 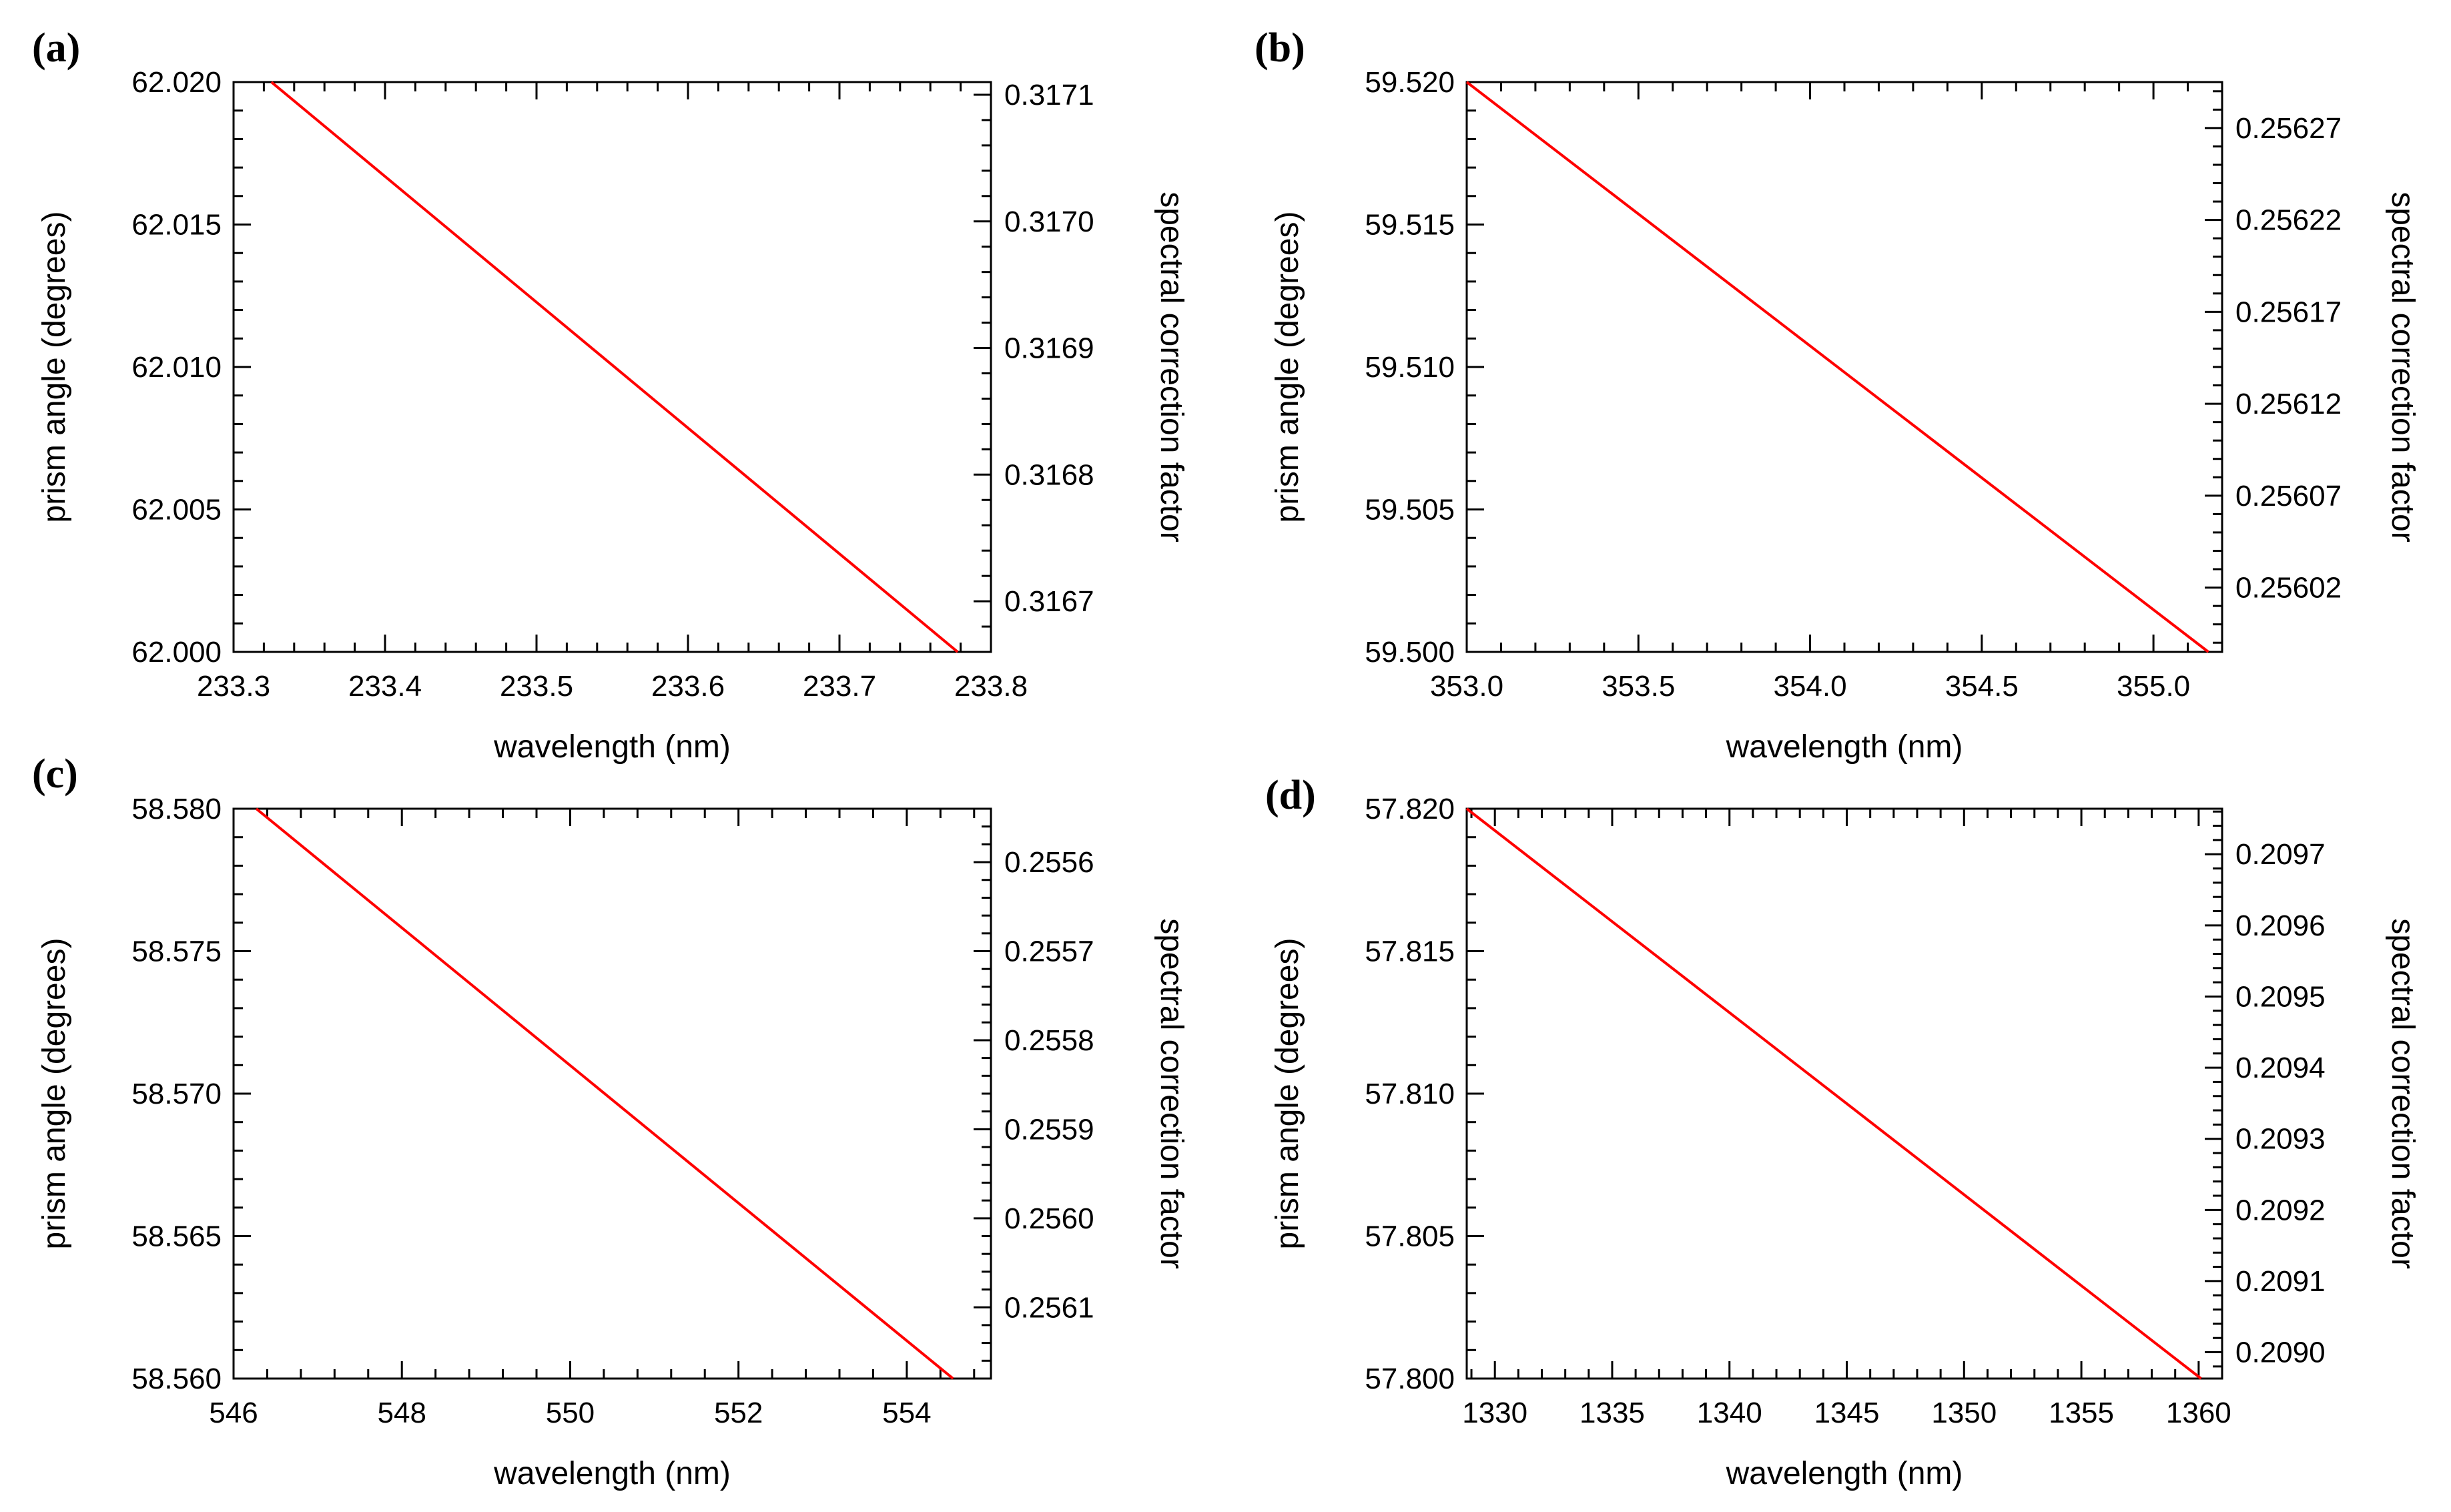 What do you see at coordinates (1280, 48) in the screenshot?
I see `panel-label: (b)` at bounding box center [1280, 48].